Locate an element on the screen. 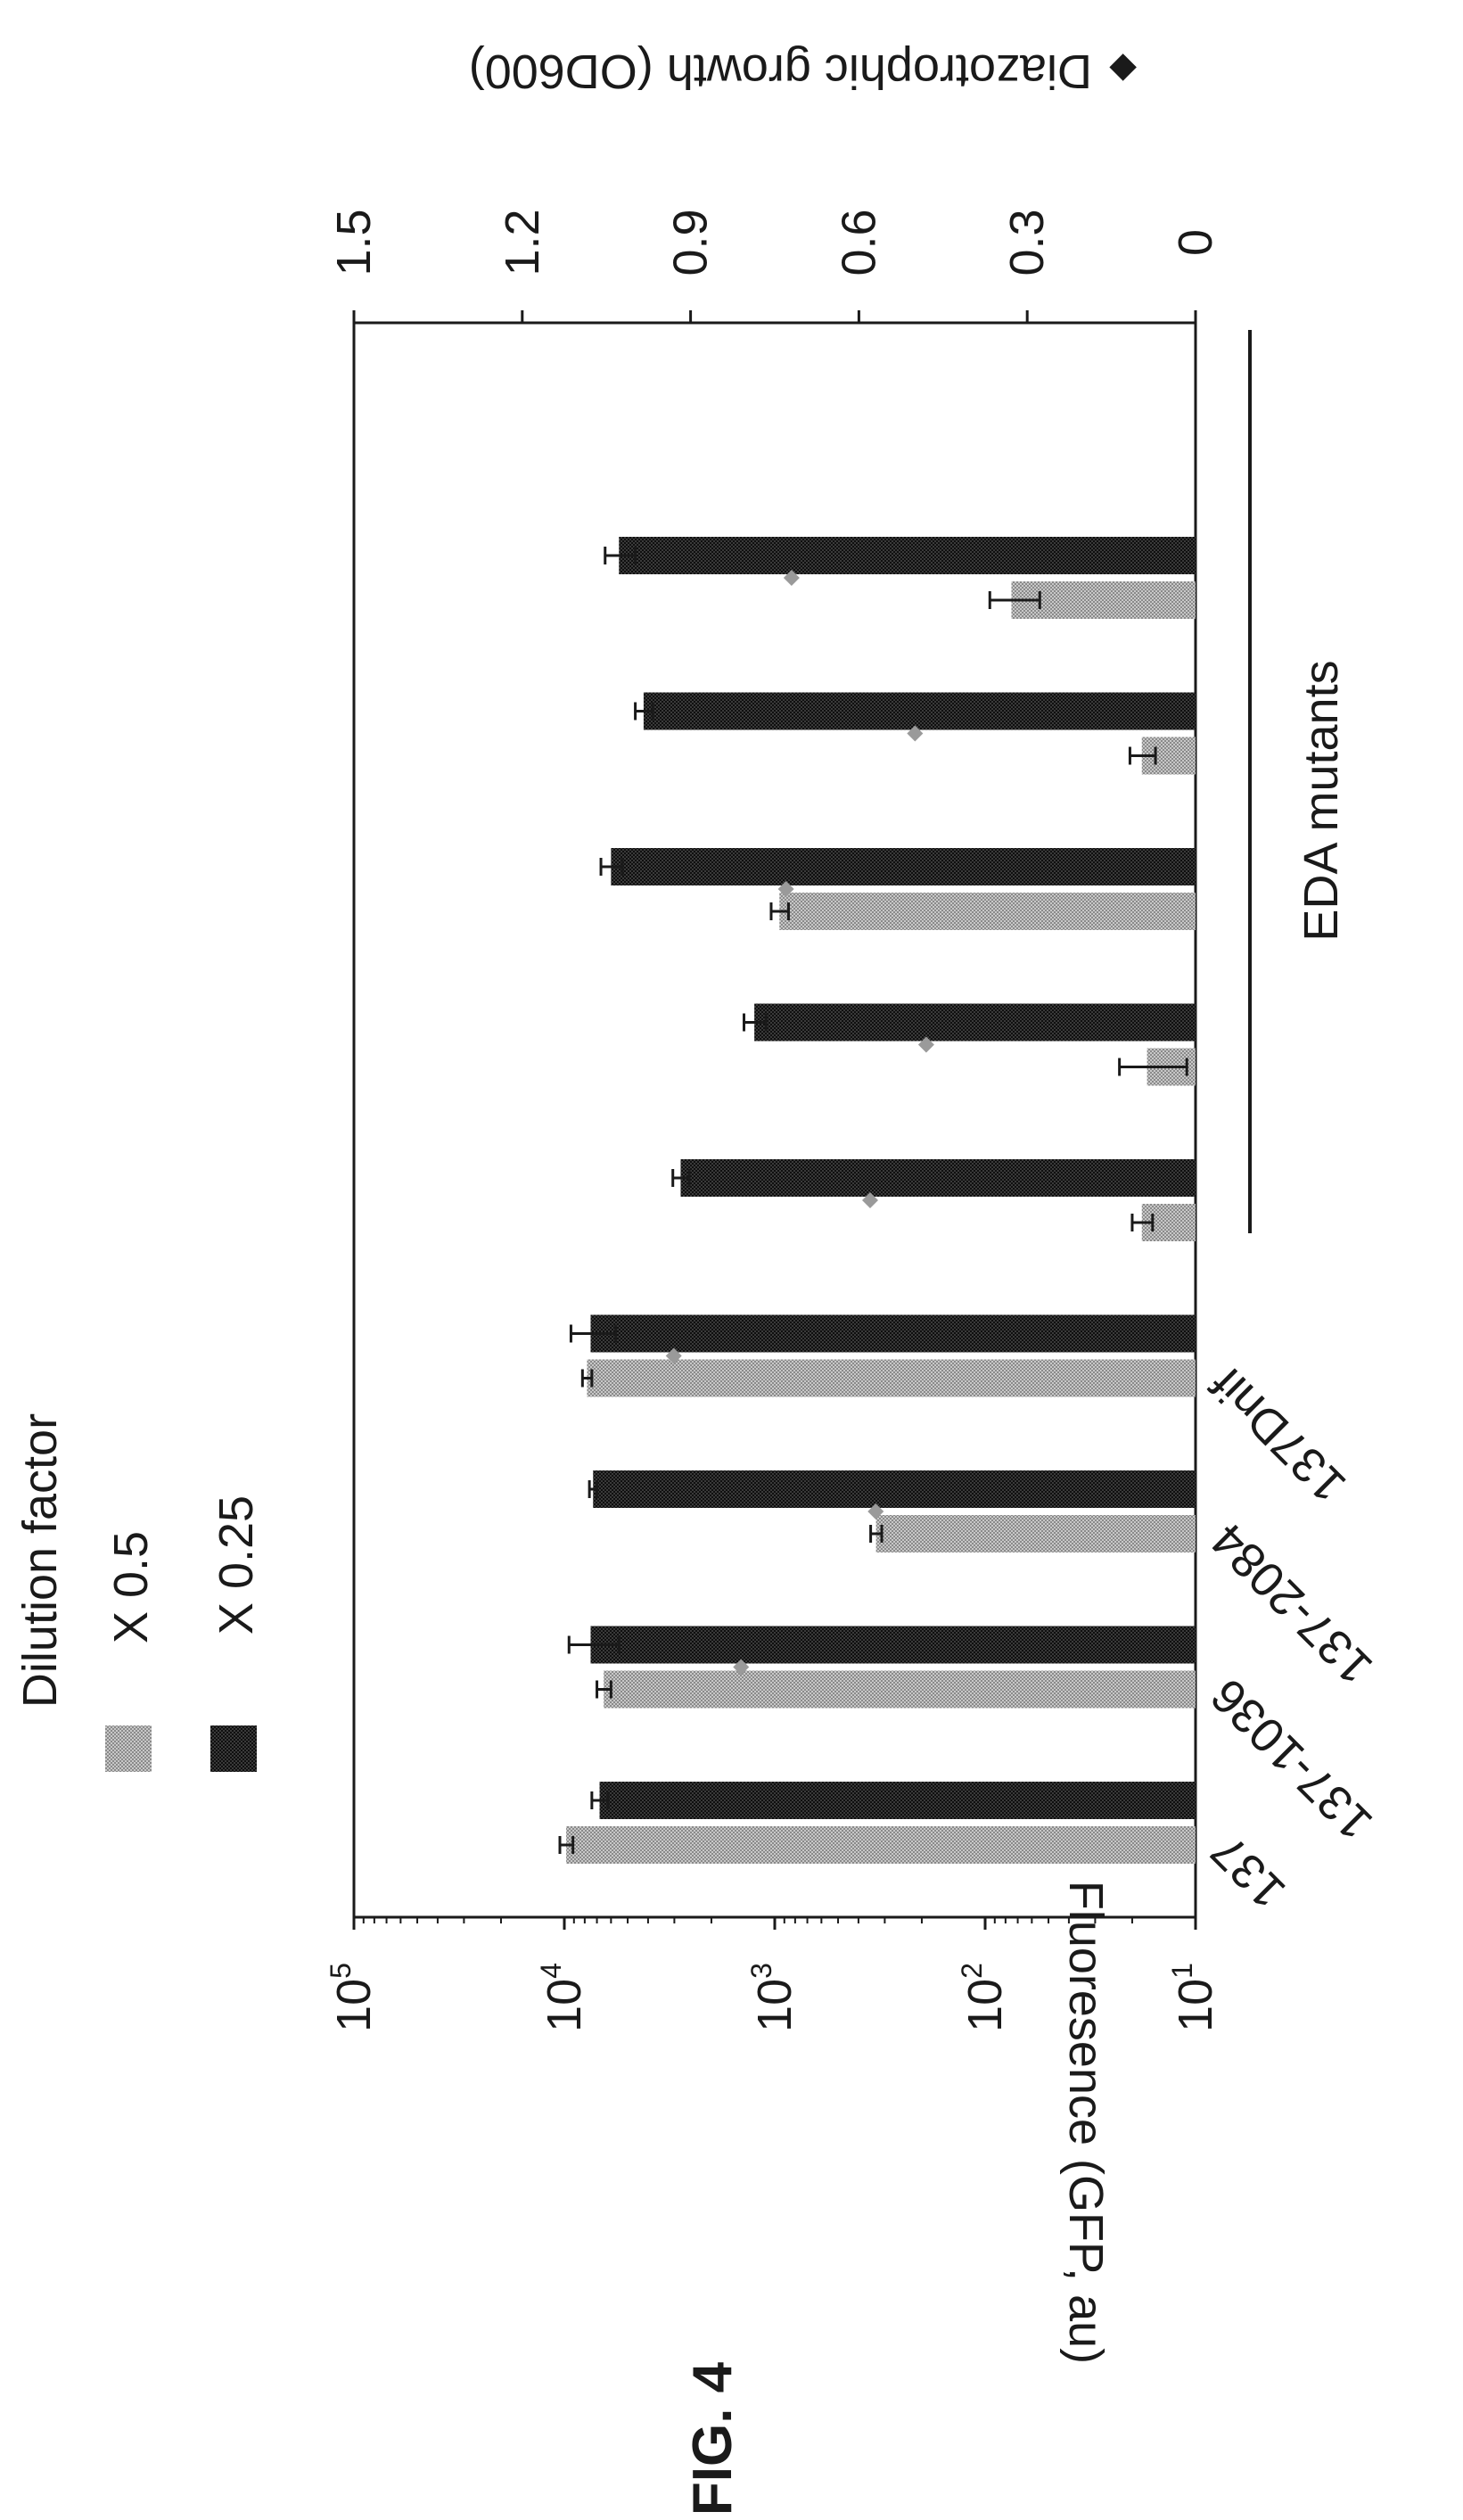 The height and width of the screenshot is (2520, 1463). category-tick-label: 137 is located at coordinates (1248, 1871).